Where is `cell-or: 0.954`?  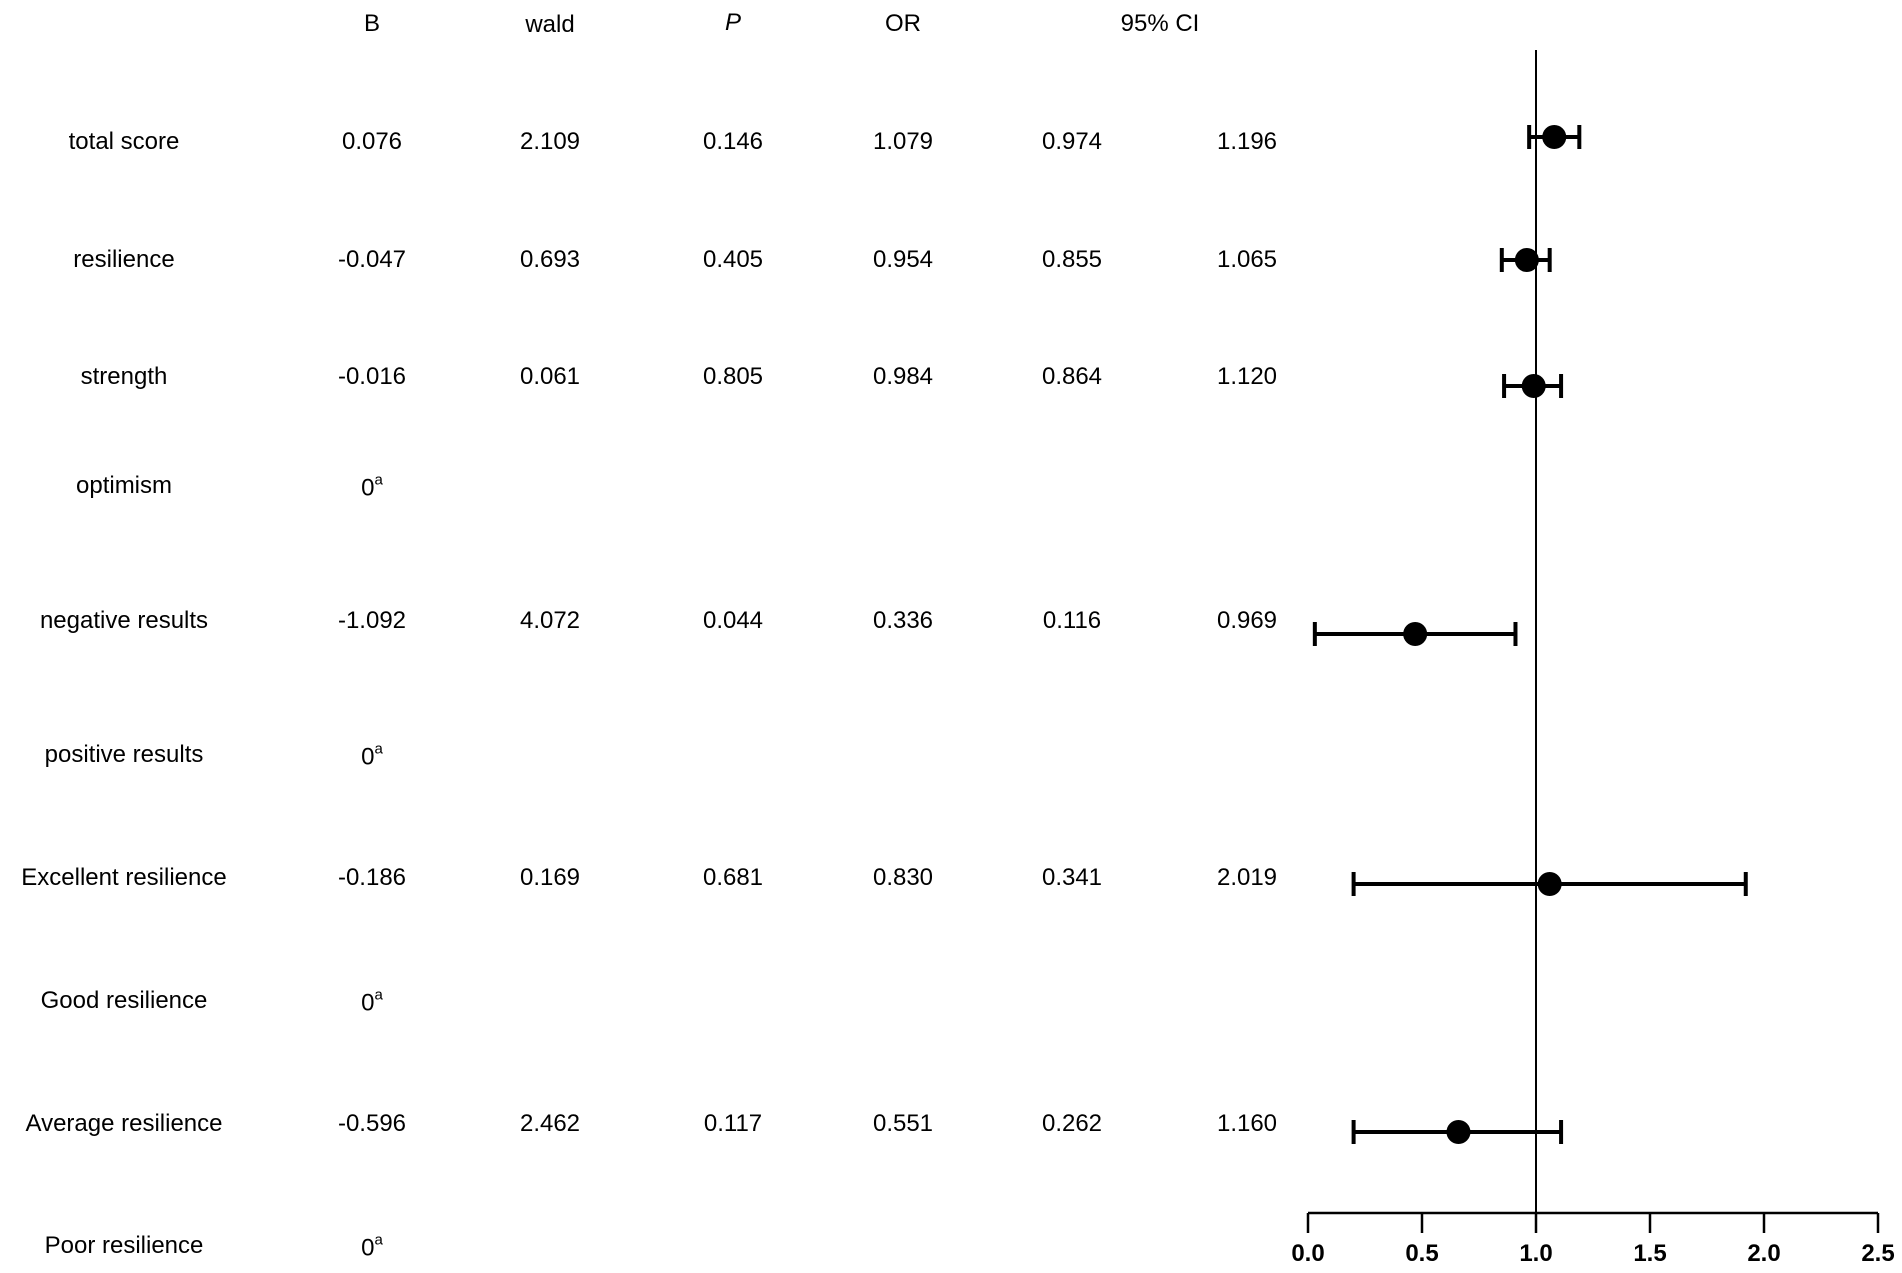 cell-or: 0.954 is located at coordinates (903, 259).